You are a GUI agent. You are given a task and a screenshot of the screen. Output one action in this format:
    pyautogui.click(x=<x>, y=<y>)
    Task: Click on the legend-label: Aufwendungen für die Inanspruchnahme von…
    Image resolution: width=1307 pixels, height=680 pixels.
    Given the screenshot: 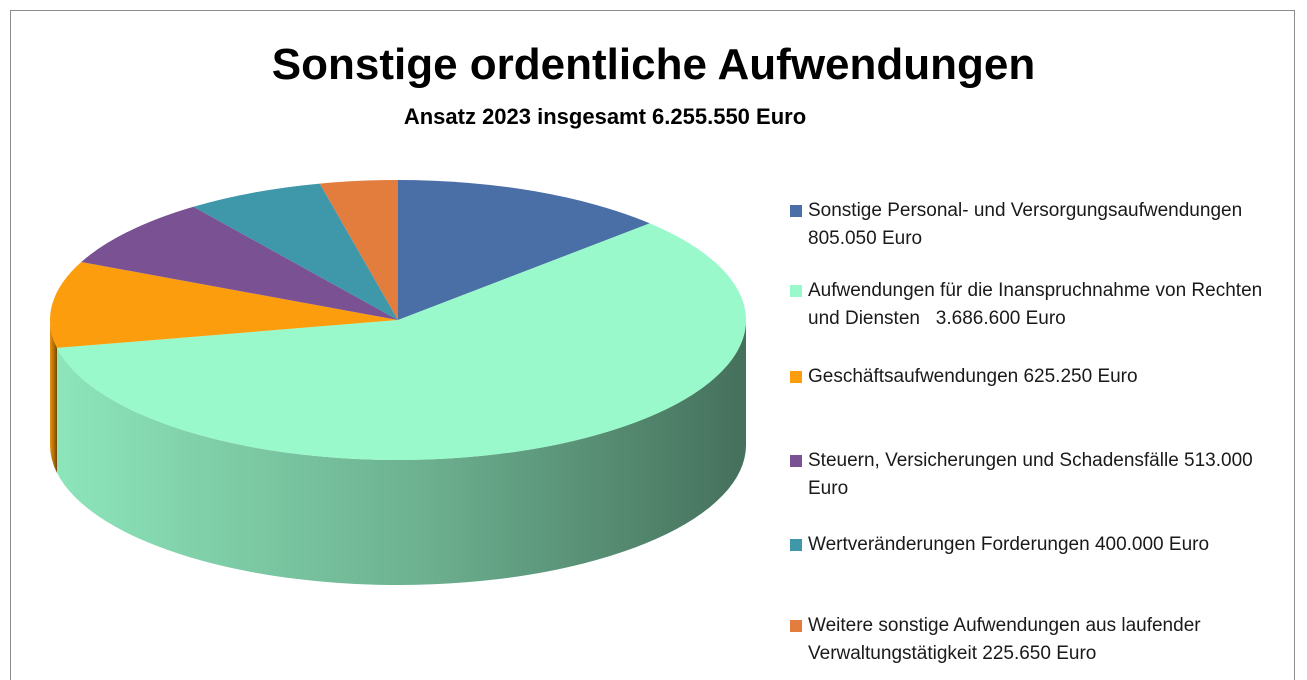 What is the action you would take?
    pyautogui.click(x=1038, y=304)
    